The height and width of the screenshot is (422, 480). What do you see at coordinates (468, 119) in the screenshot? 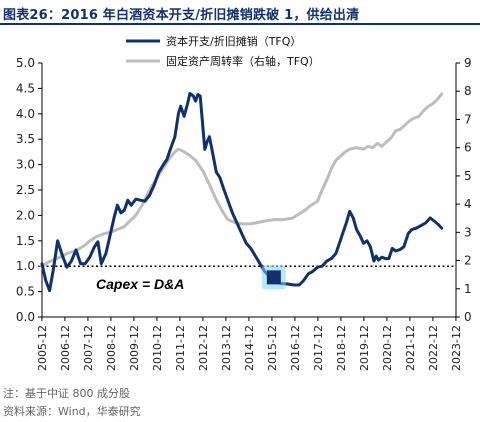
I see `right-tick-label: 7` at bounding box center [468, 119].